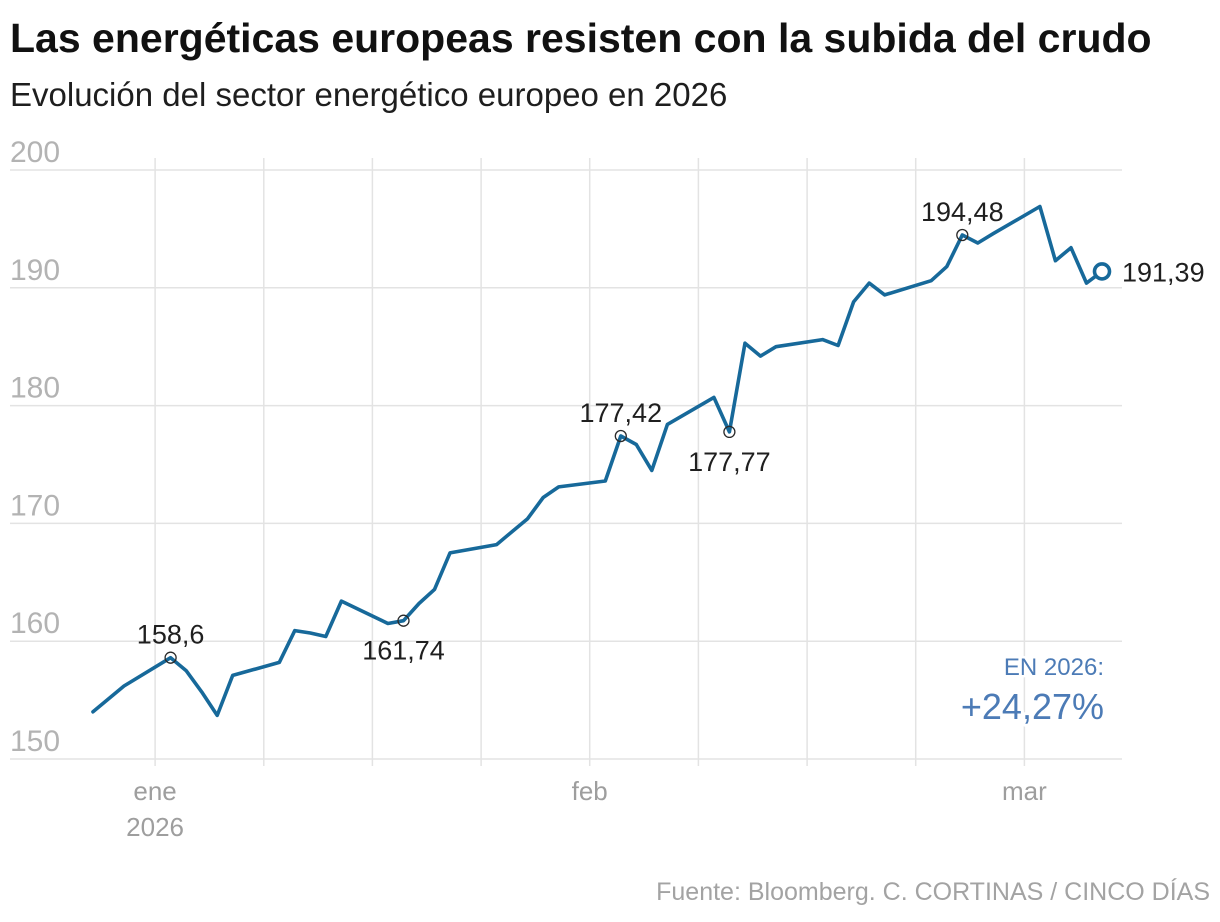 This screenshot has width=1220, height=922. Describe the element at coordinates (155, 827) in the screenshot. I see `x-tick-sublabel: 2026` at that location.